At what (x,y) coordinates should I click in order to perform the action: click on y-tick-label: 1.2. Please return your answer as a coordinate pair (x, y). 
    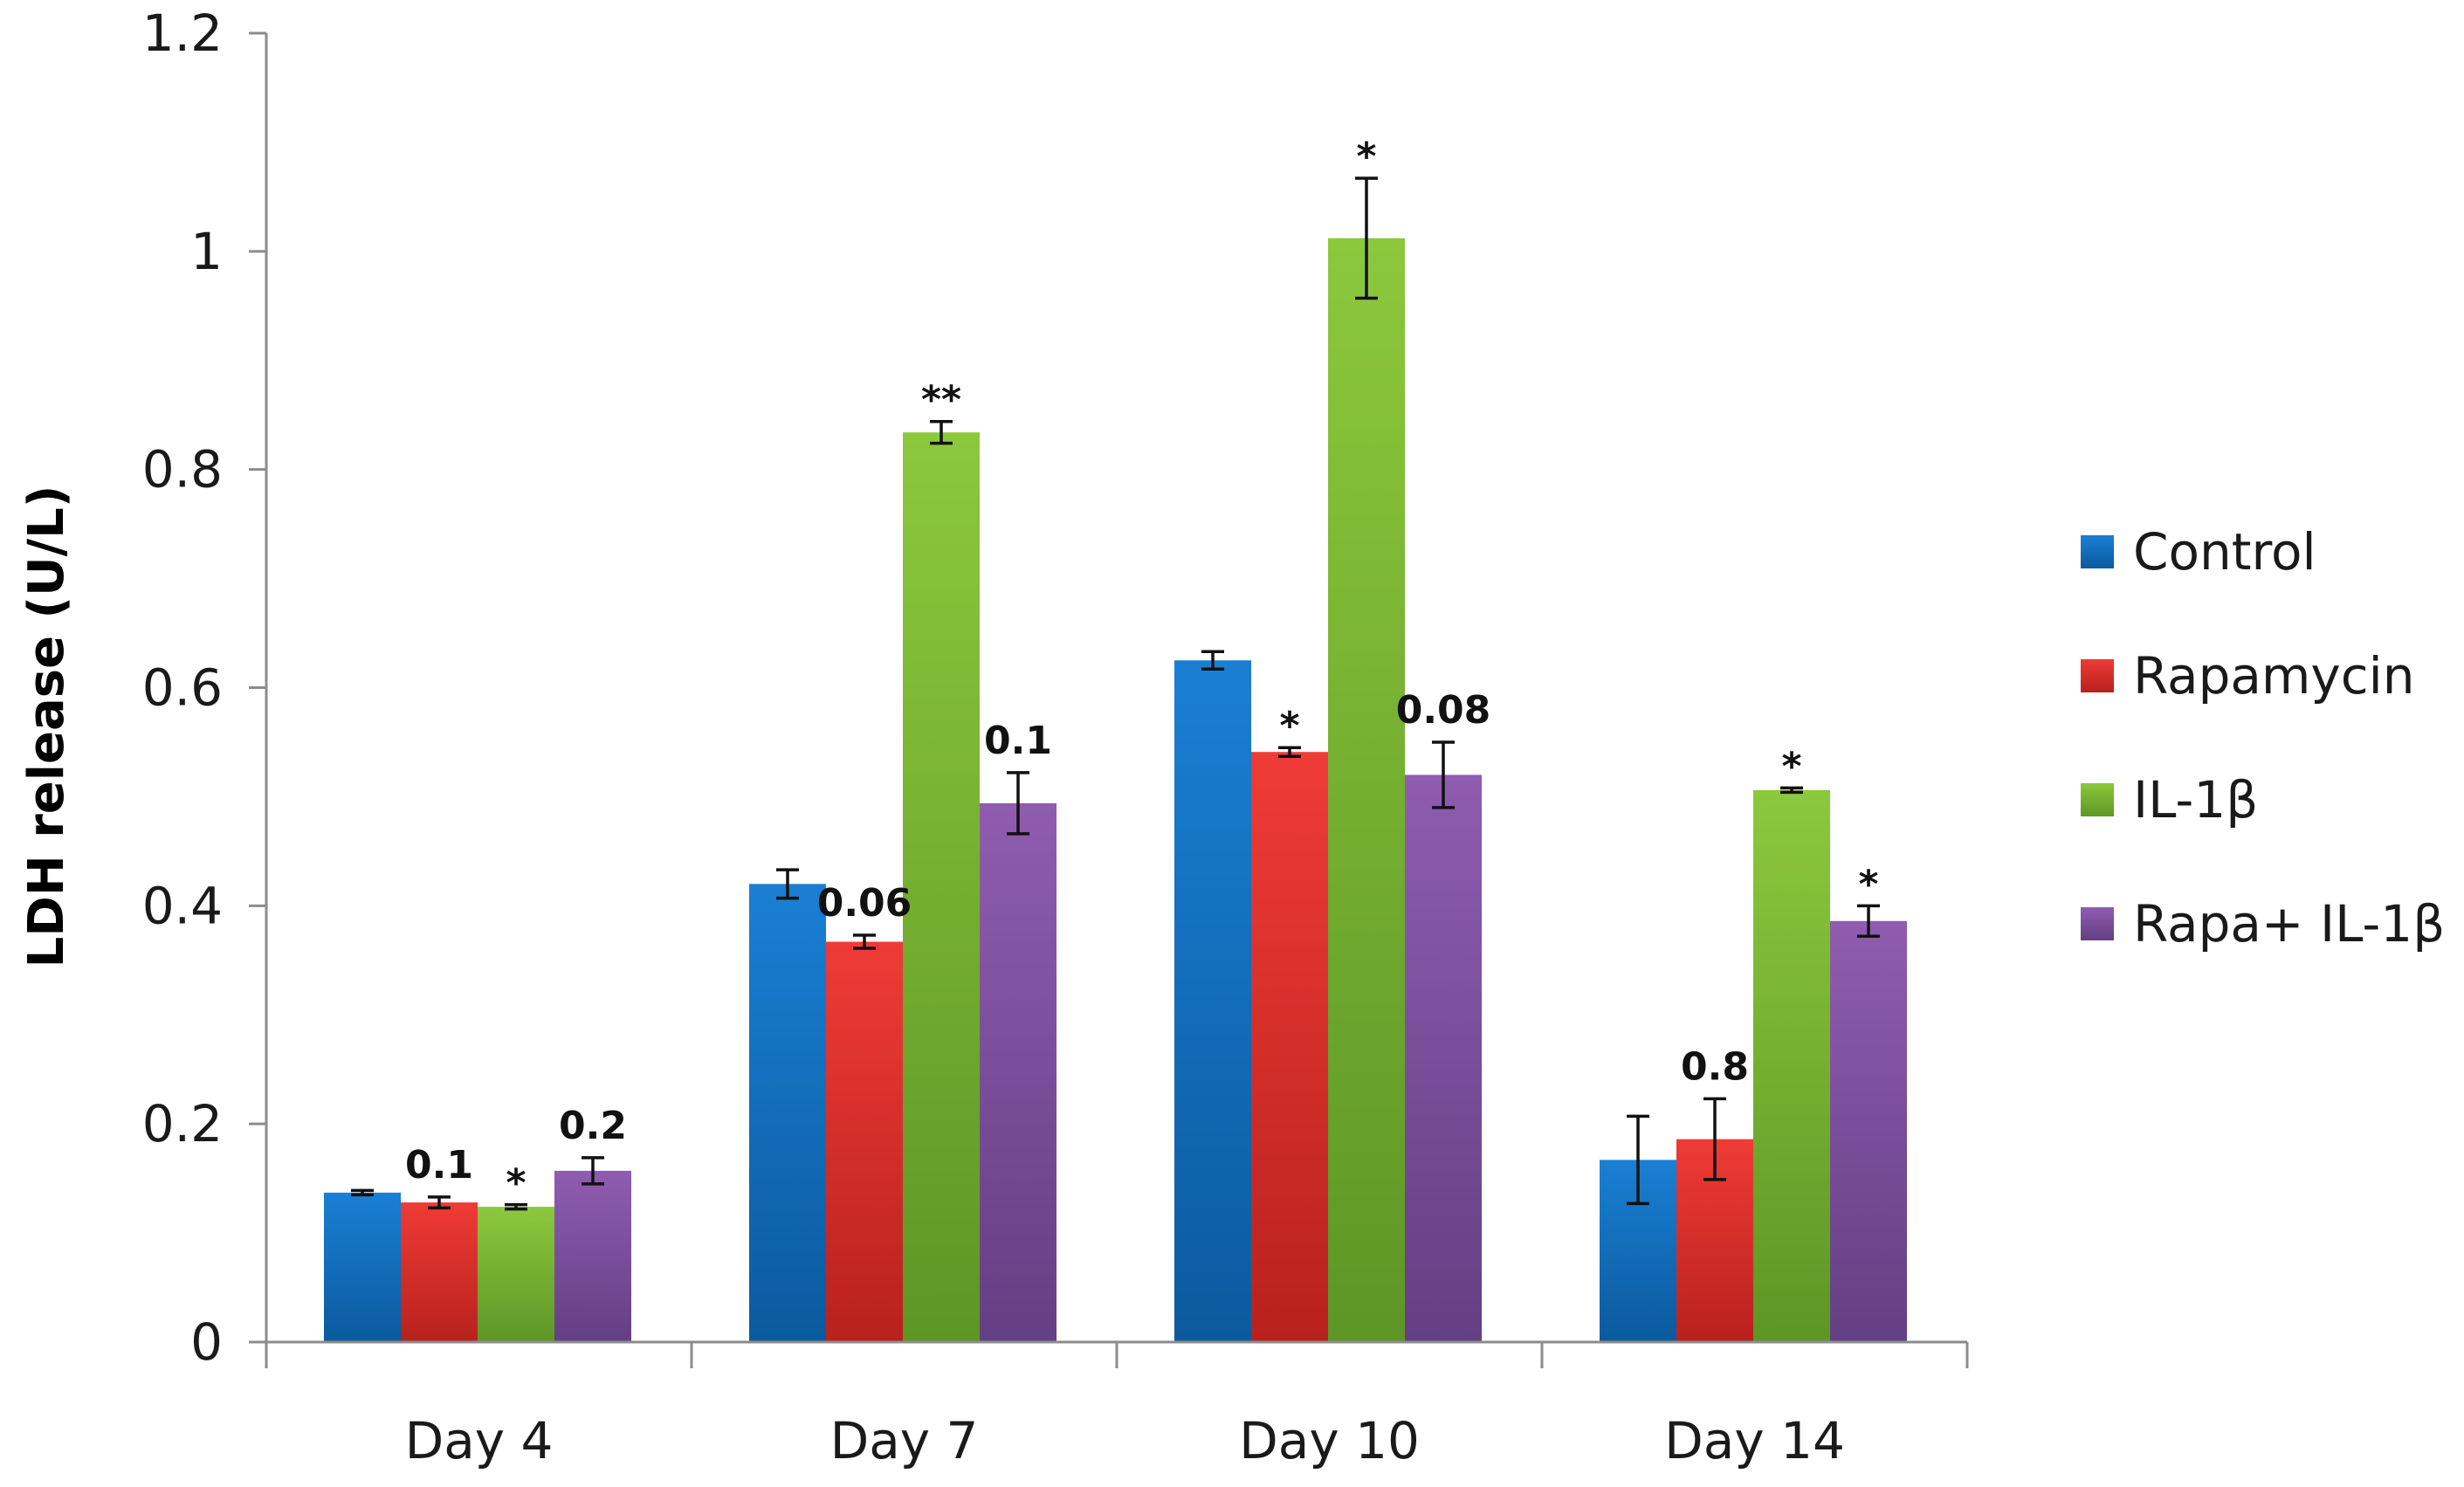
    Looking at the image, I should click on (182, 33).